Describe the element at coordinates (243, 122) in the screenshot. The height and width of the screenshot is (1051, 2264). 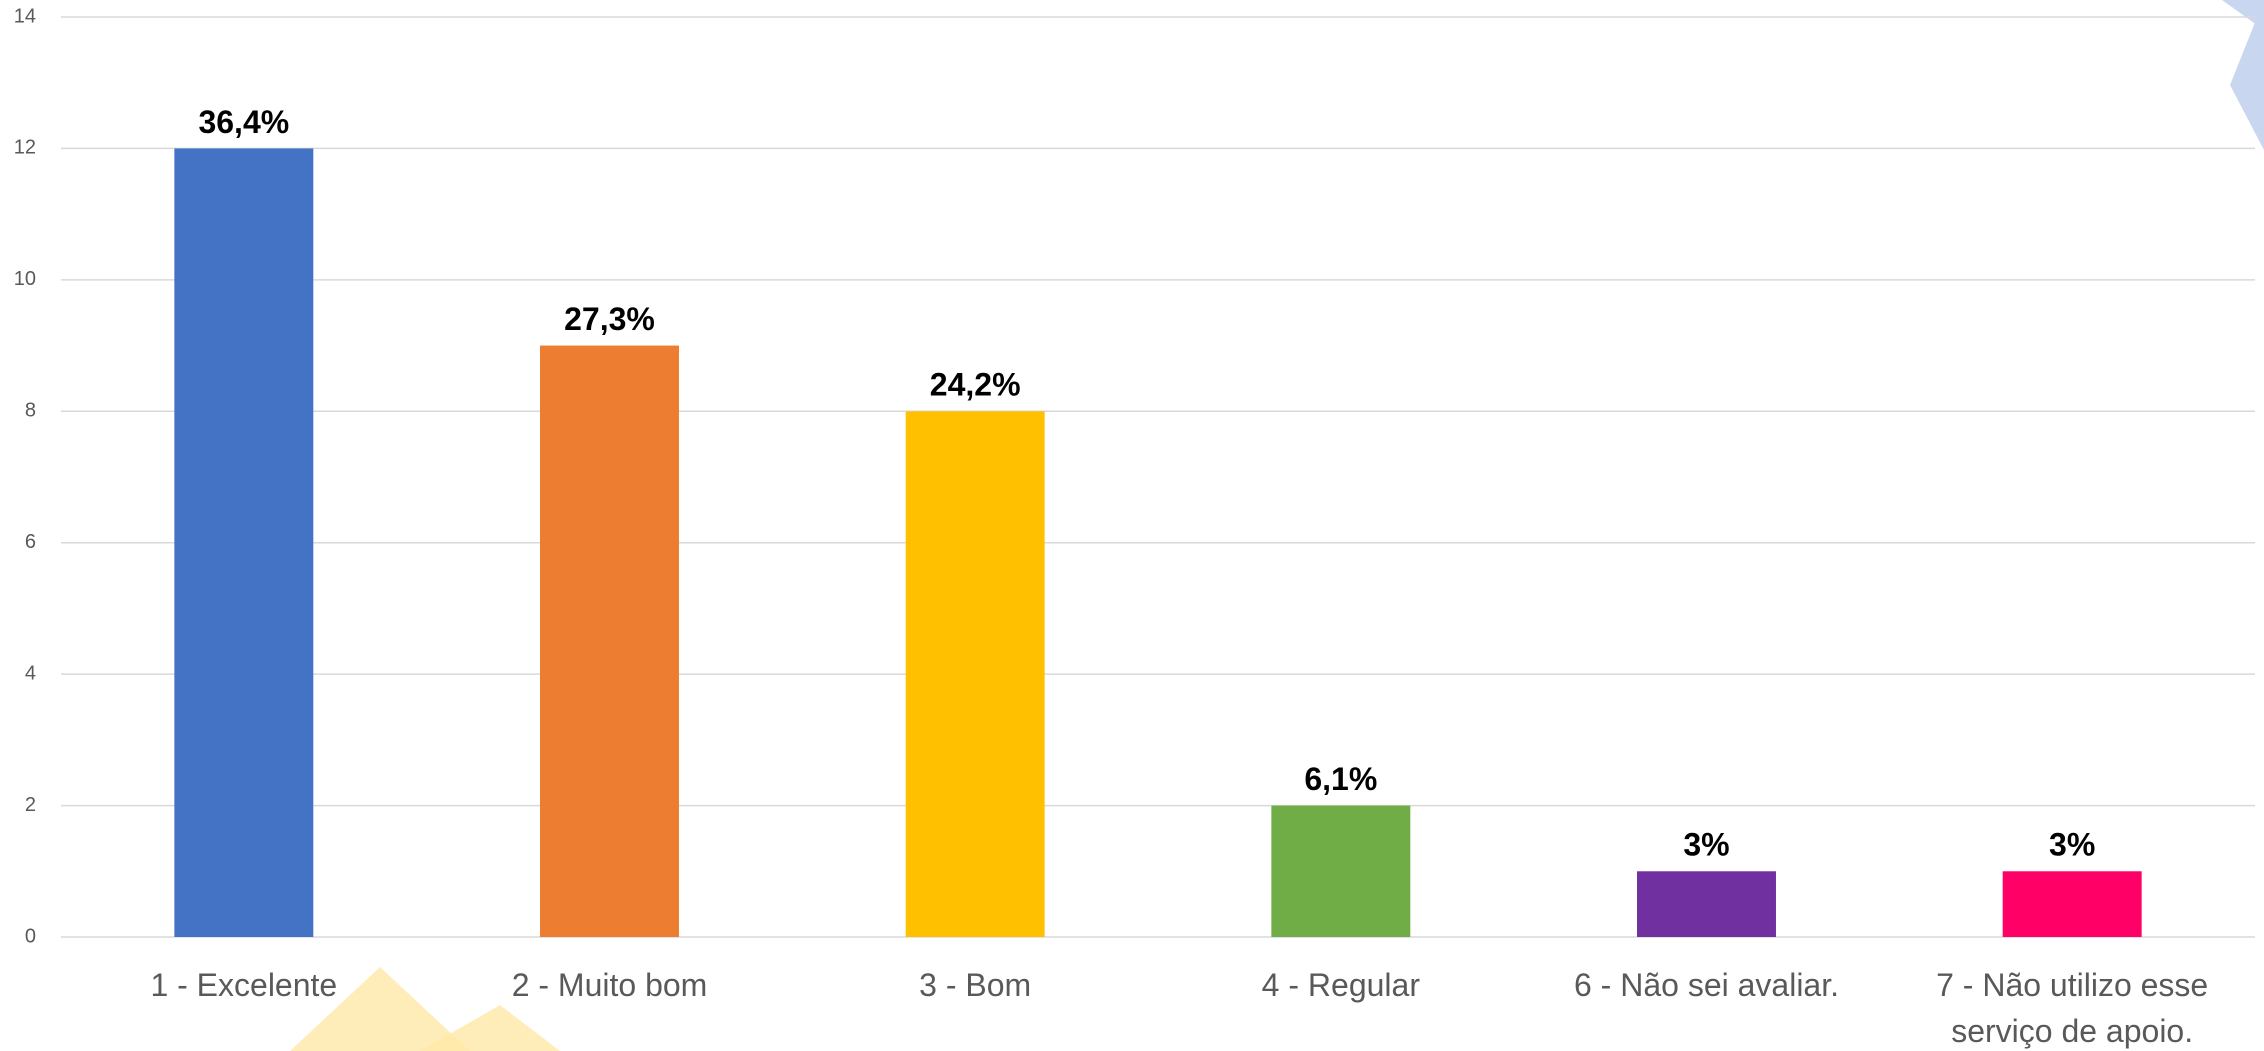
I see `value-label: 36,4%` at that location.